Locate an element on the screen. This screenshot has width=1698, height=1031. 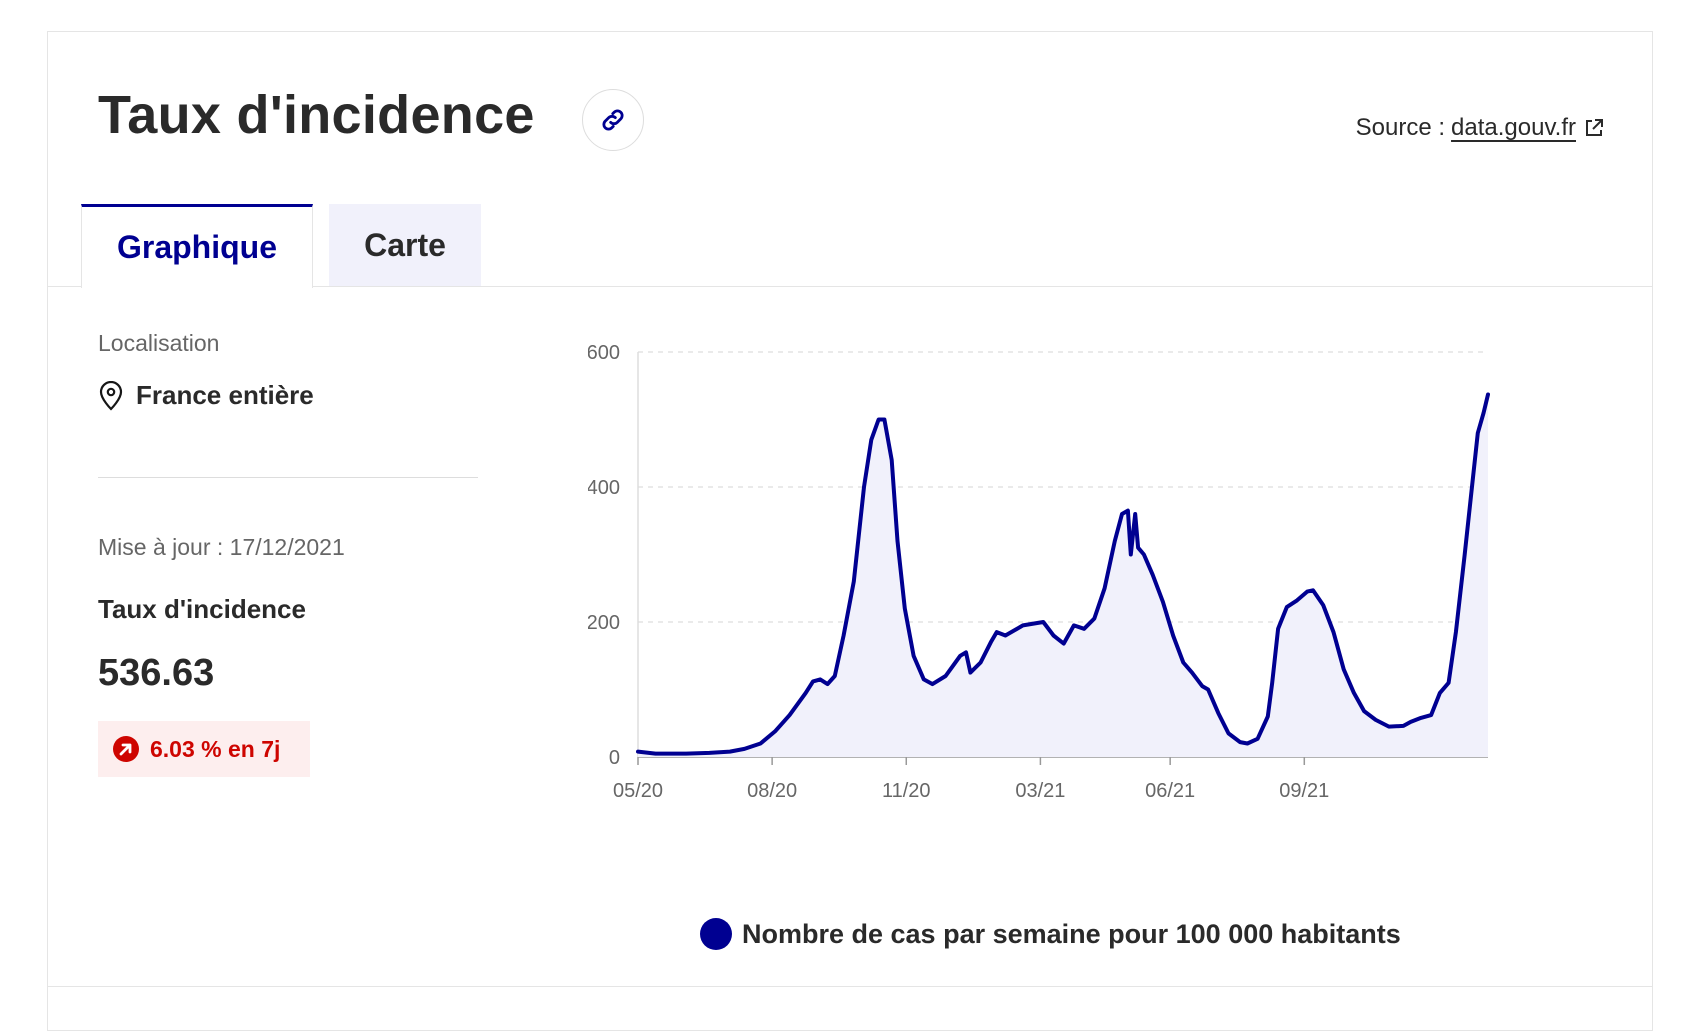
link-icon is located at coordinates (613, 120).